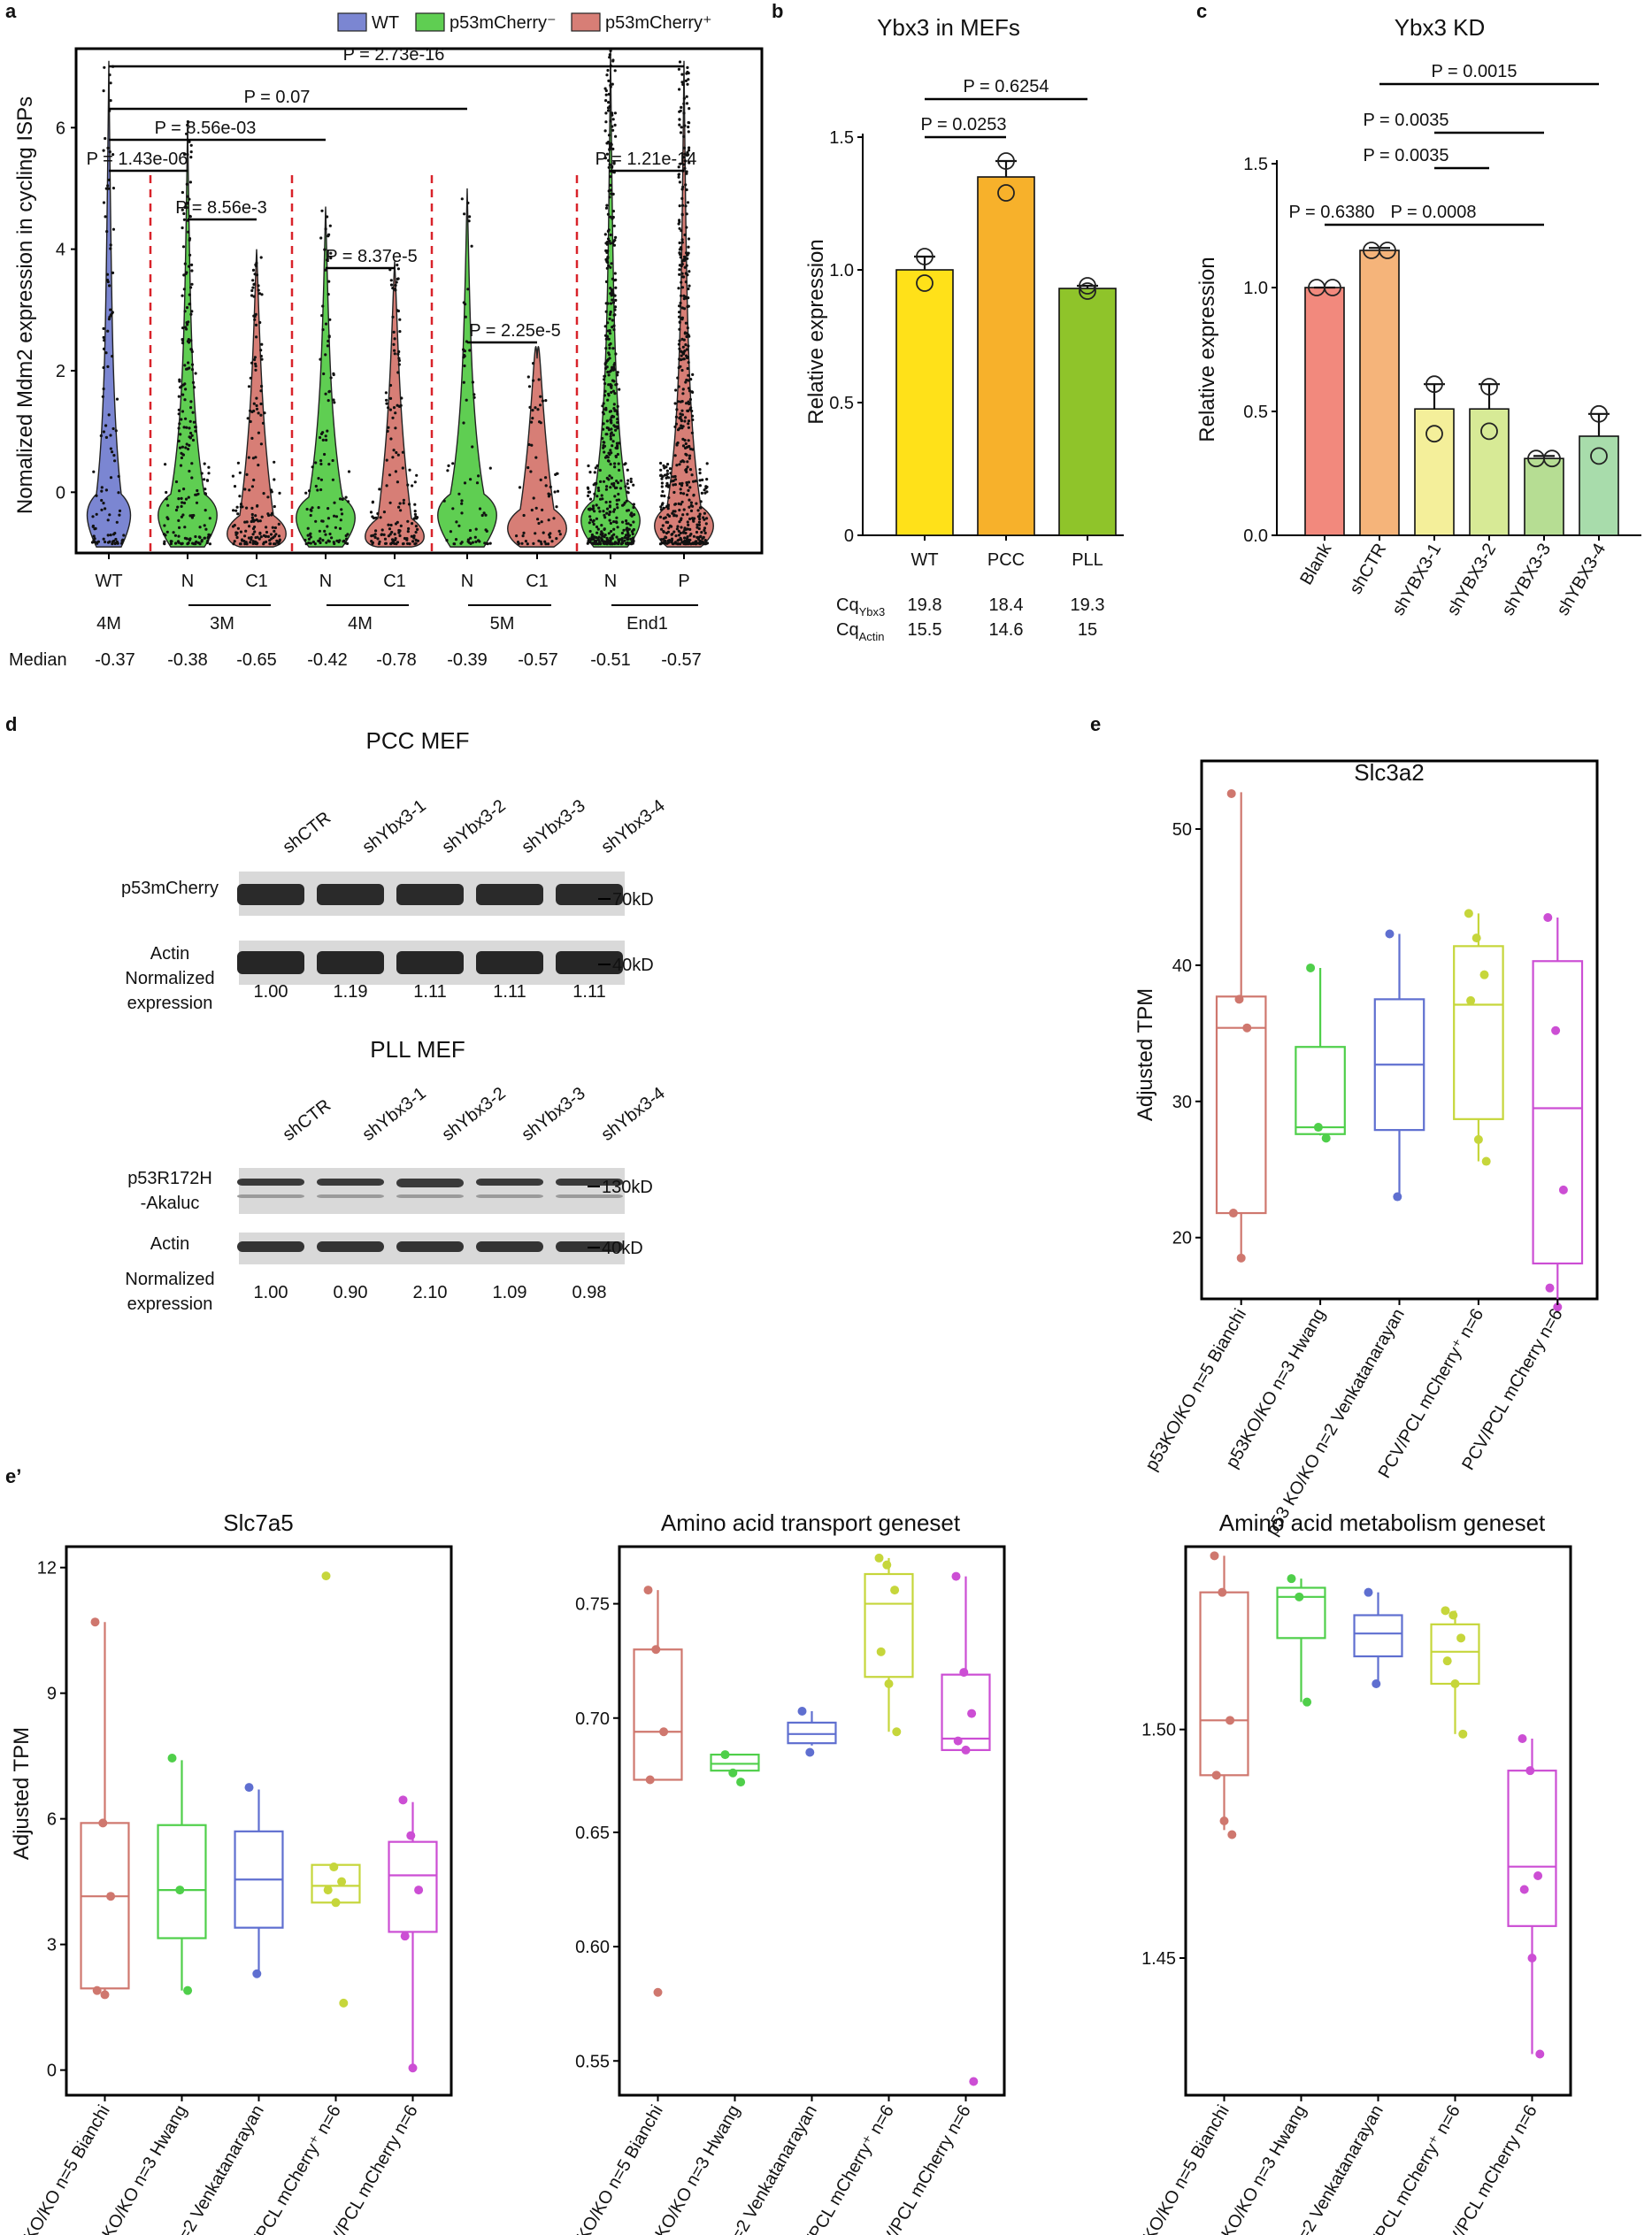 This screenshot has width=1652, height=2235. Describe the element at coordinates (925, 630) in the screenshot. I see `cq-actin-value: 15.5` at that location.